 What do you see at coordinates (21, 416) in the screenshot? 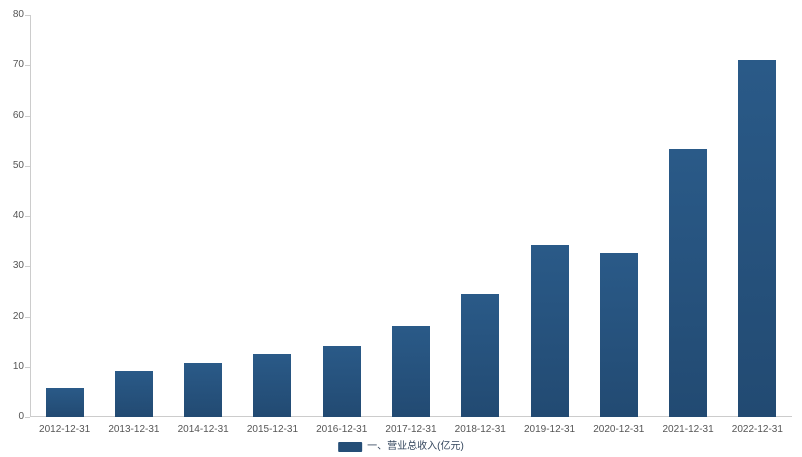
I see `y-axis-label: 0` at bounding box center [21, 416].